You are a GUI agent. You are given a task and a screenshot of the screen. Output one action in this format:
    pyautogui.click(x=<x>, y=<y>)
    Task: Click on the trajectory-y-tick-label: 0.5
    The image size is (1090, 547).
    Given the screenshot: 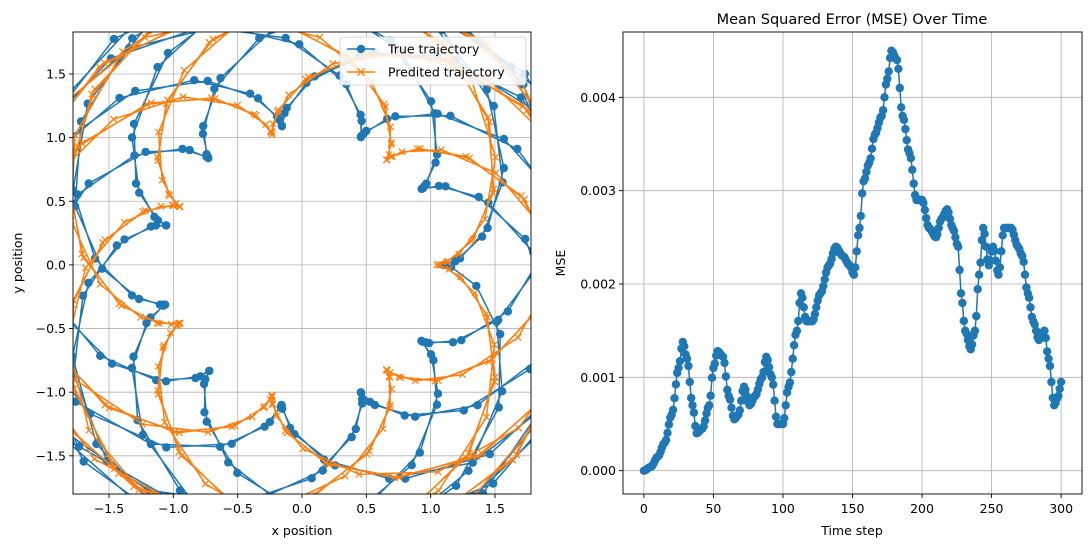 What is the action you would take?
    pyautogui.click(x=56, y=201)
    